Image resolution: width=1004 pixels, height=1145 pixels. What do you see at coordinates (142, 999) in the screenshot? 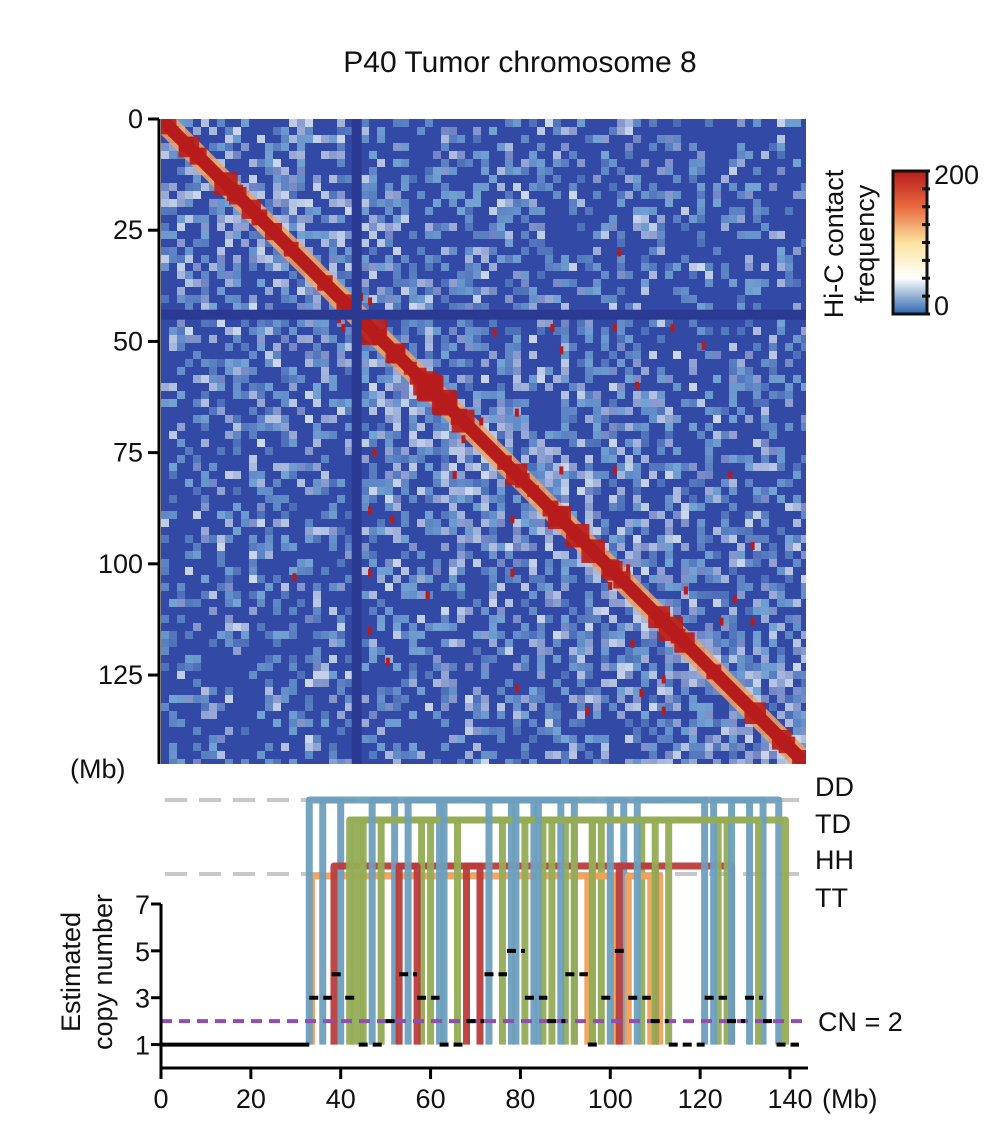
I see `cn-y-tick-label: 3` at bounding box center [142, 999].